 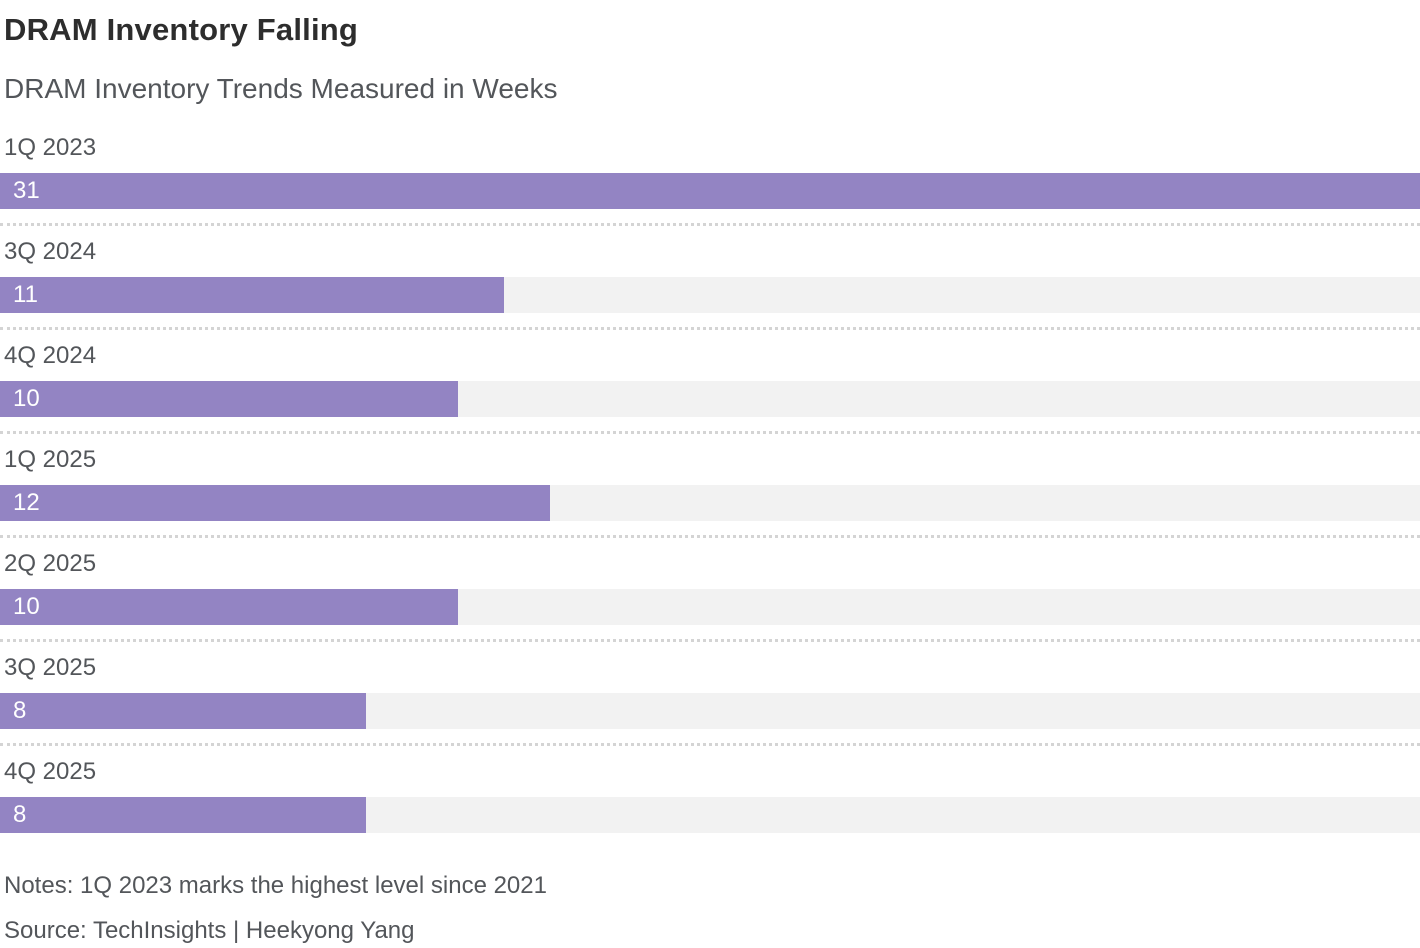 What do you see at coordinates (281, 88) in the screenshot?
I see `chart-subtitle: DRAM Inventory Trends Measured in Weeks` at bounding box center [281, 88].